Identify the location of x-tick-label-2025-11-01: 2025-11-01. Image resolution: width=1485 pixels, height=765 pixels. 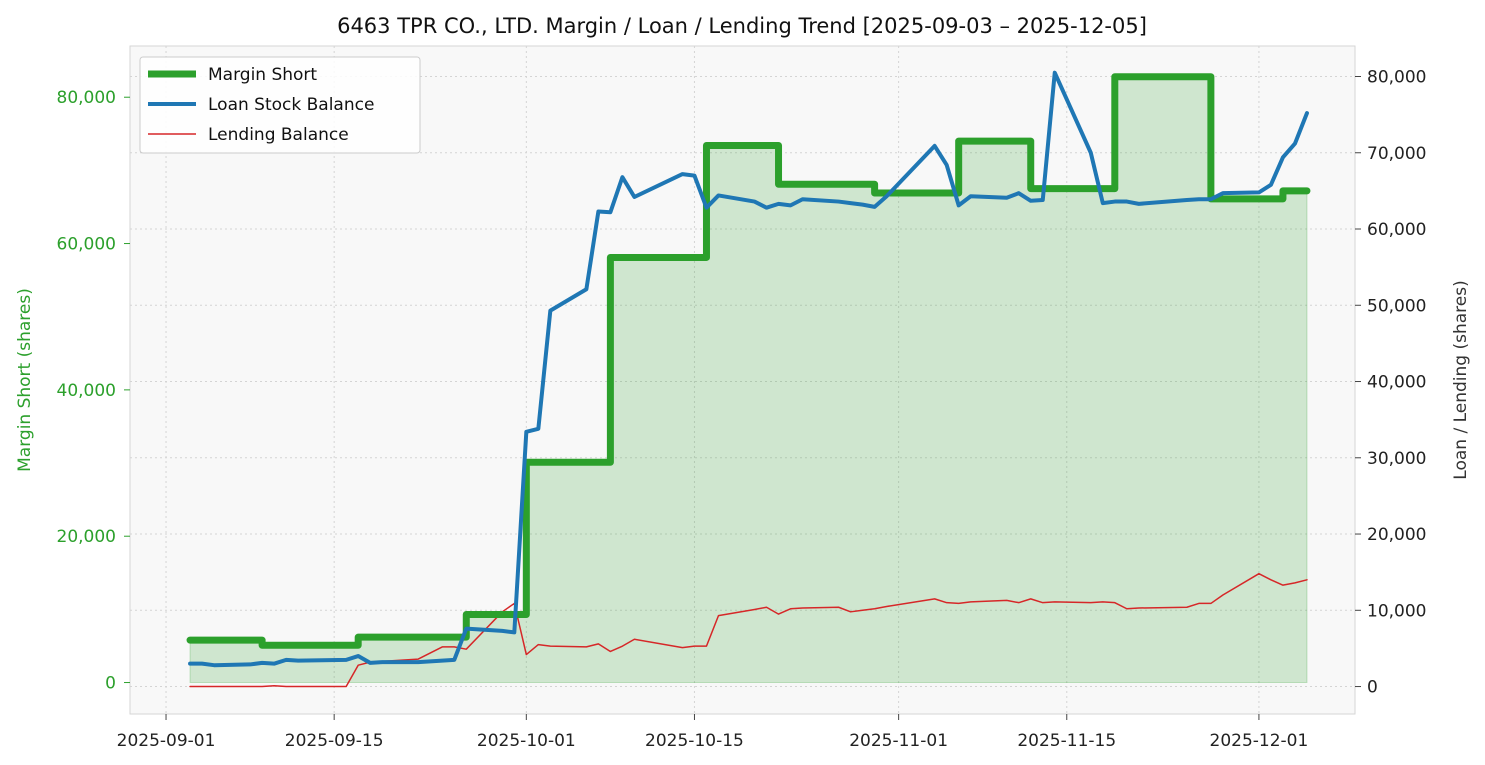
(898, 741).